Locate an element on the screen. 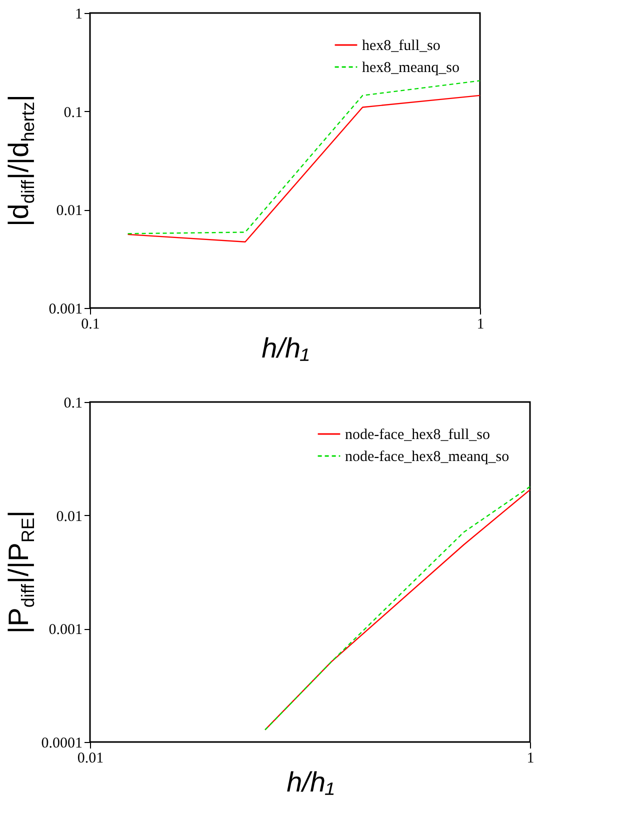  legend-label: hex8_full_so is located at coordinates (401, 46).